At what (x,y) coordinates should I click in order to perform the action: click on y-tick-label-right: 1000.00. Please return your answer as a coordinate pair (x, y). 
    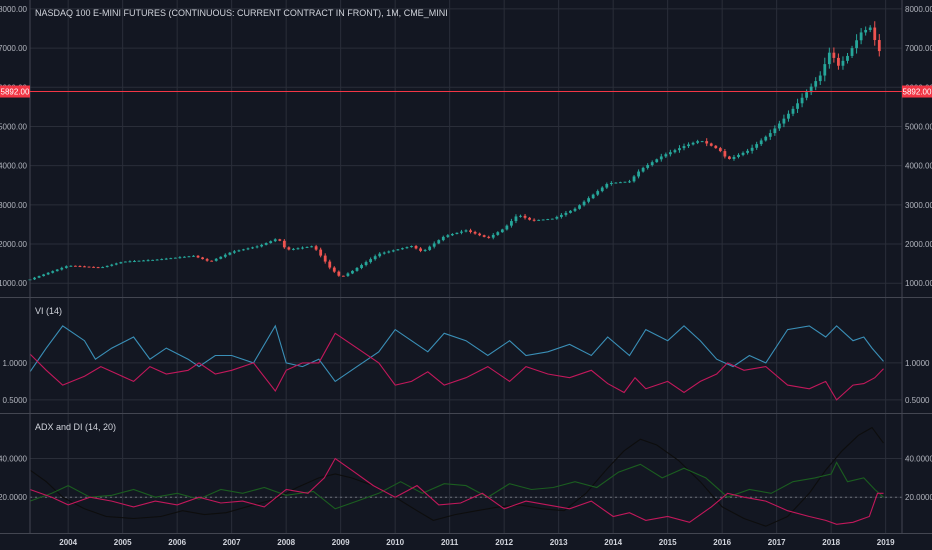
    Looking at the image, I should click on (918, 283).